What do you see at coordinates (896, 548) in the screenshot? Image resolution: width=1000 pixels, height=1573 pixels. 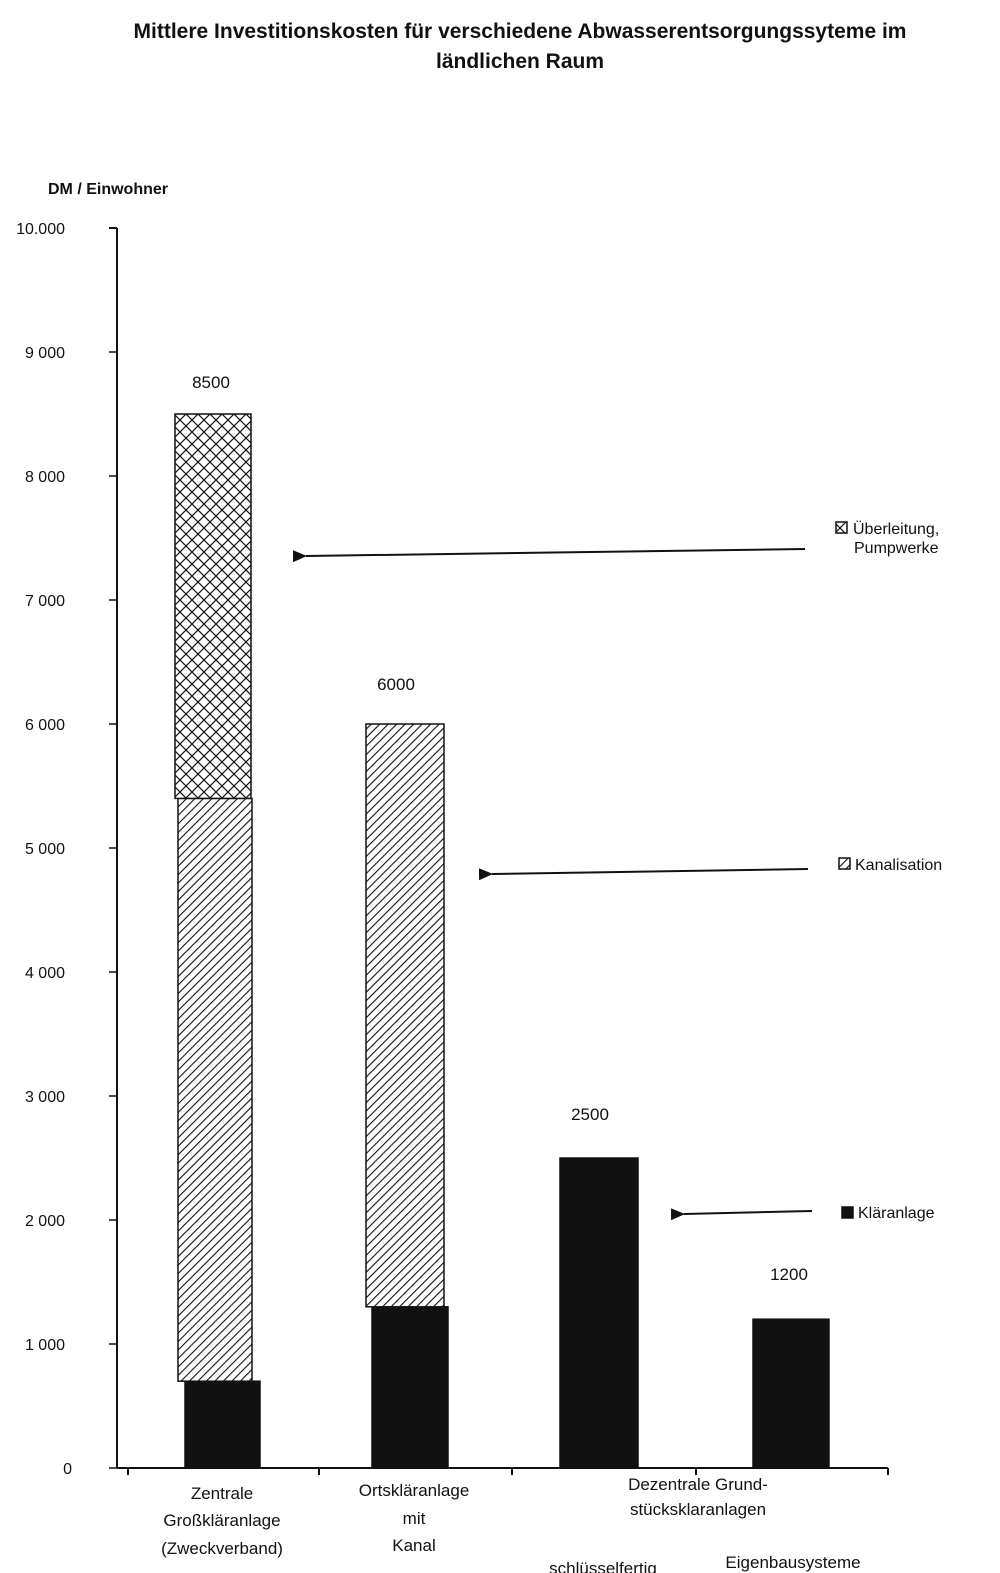 I see `legend-label: Pumpwerke` at bounding box center [896, 548].